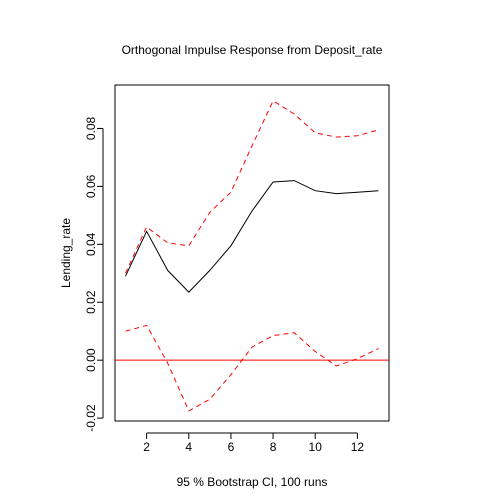  Describe the element at coordinates (316, 447) in the screenshot. I see `x-tick-label: 10` at that location.